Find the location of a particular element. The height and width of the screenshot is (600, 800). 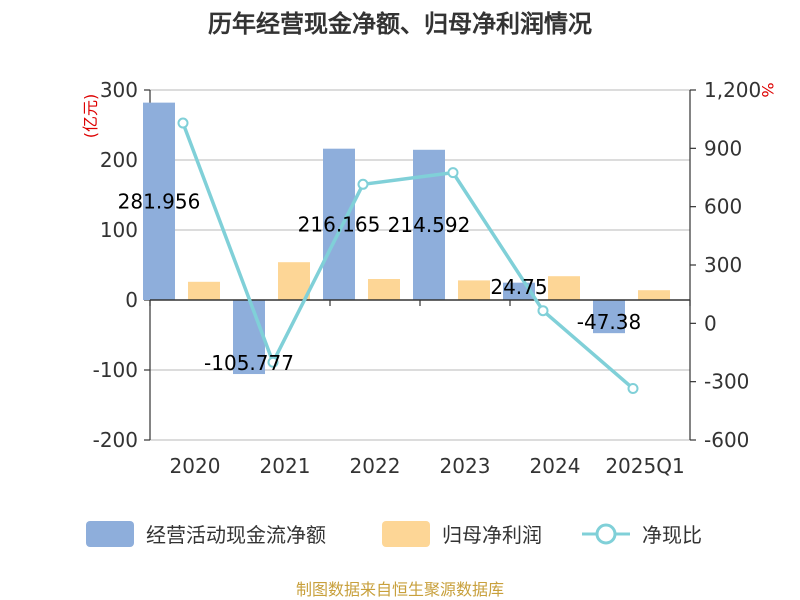

data-label-cash-flow: -105.777 is located at coordinates (249, 363).